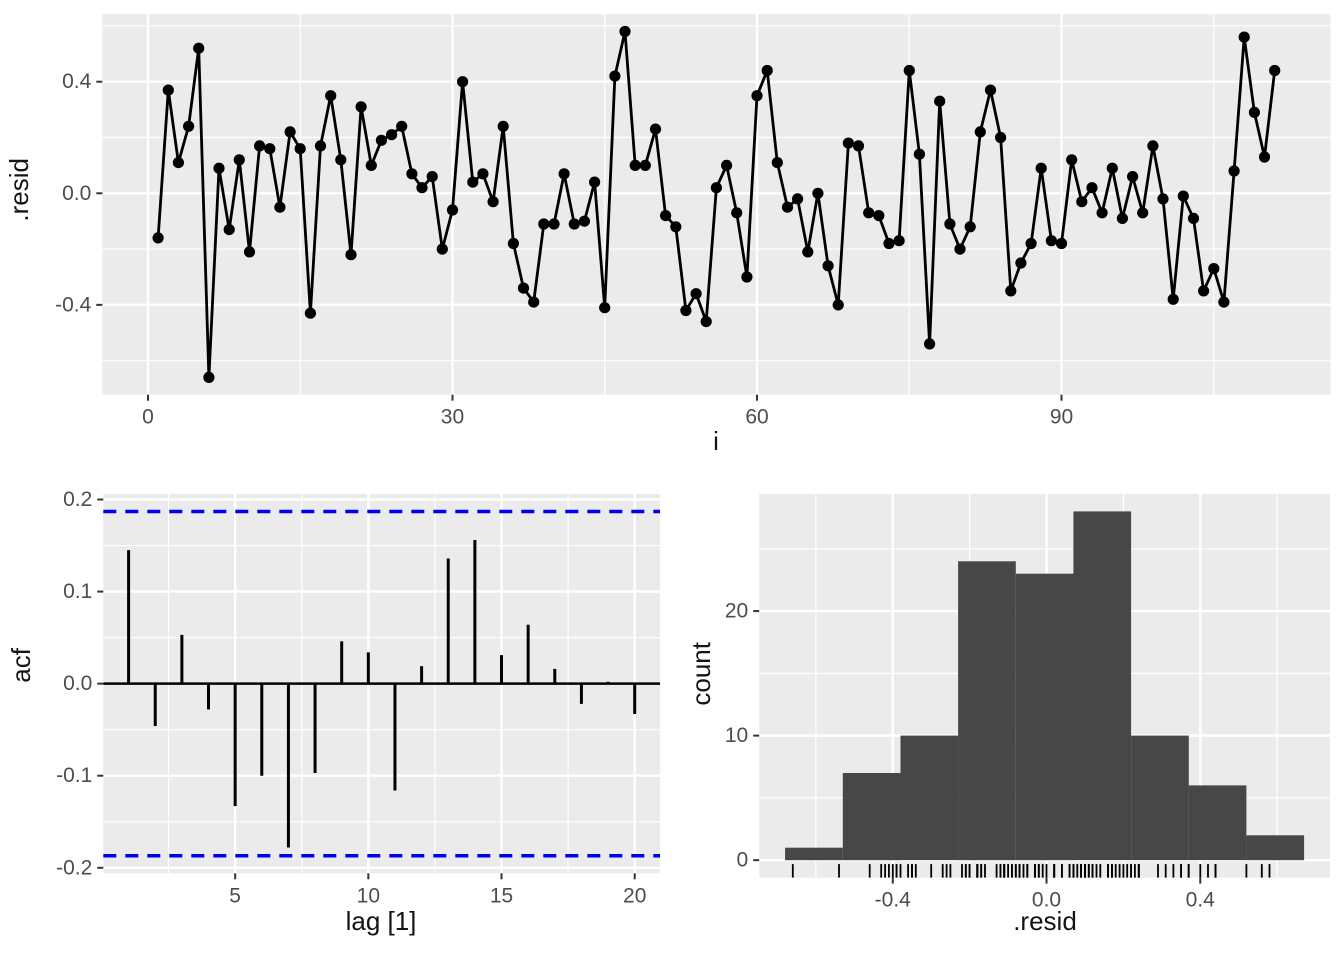 The height and width of the screenshot is (960, 1344). Describe the element at coordinates (77, 591) in the screenshot. I see `y-tick-label: 0.1` at that location.